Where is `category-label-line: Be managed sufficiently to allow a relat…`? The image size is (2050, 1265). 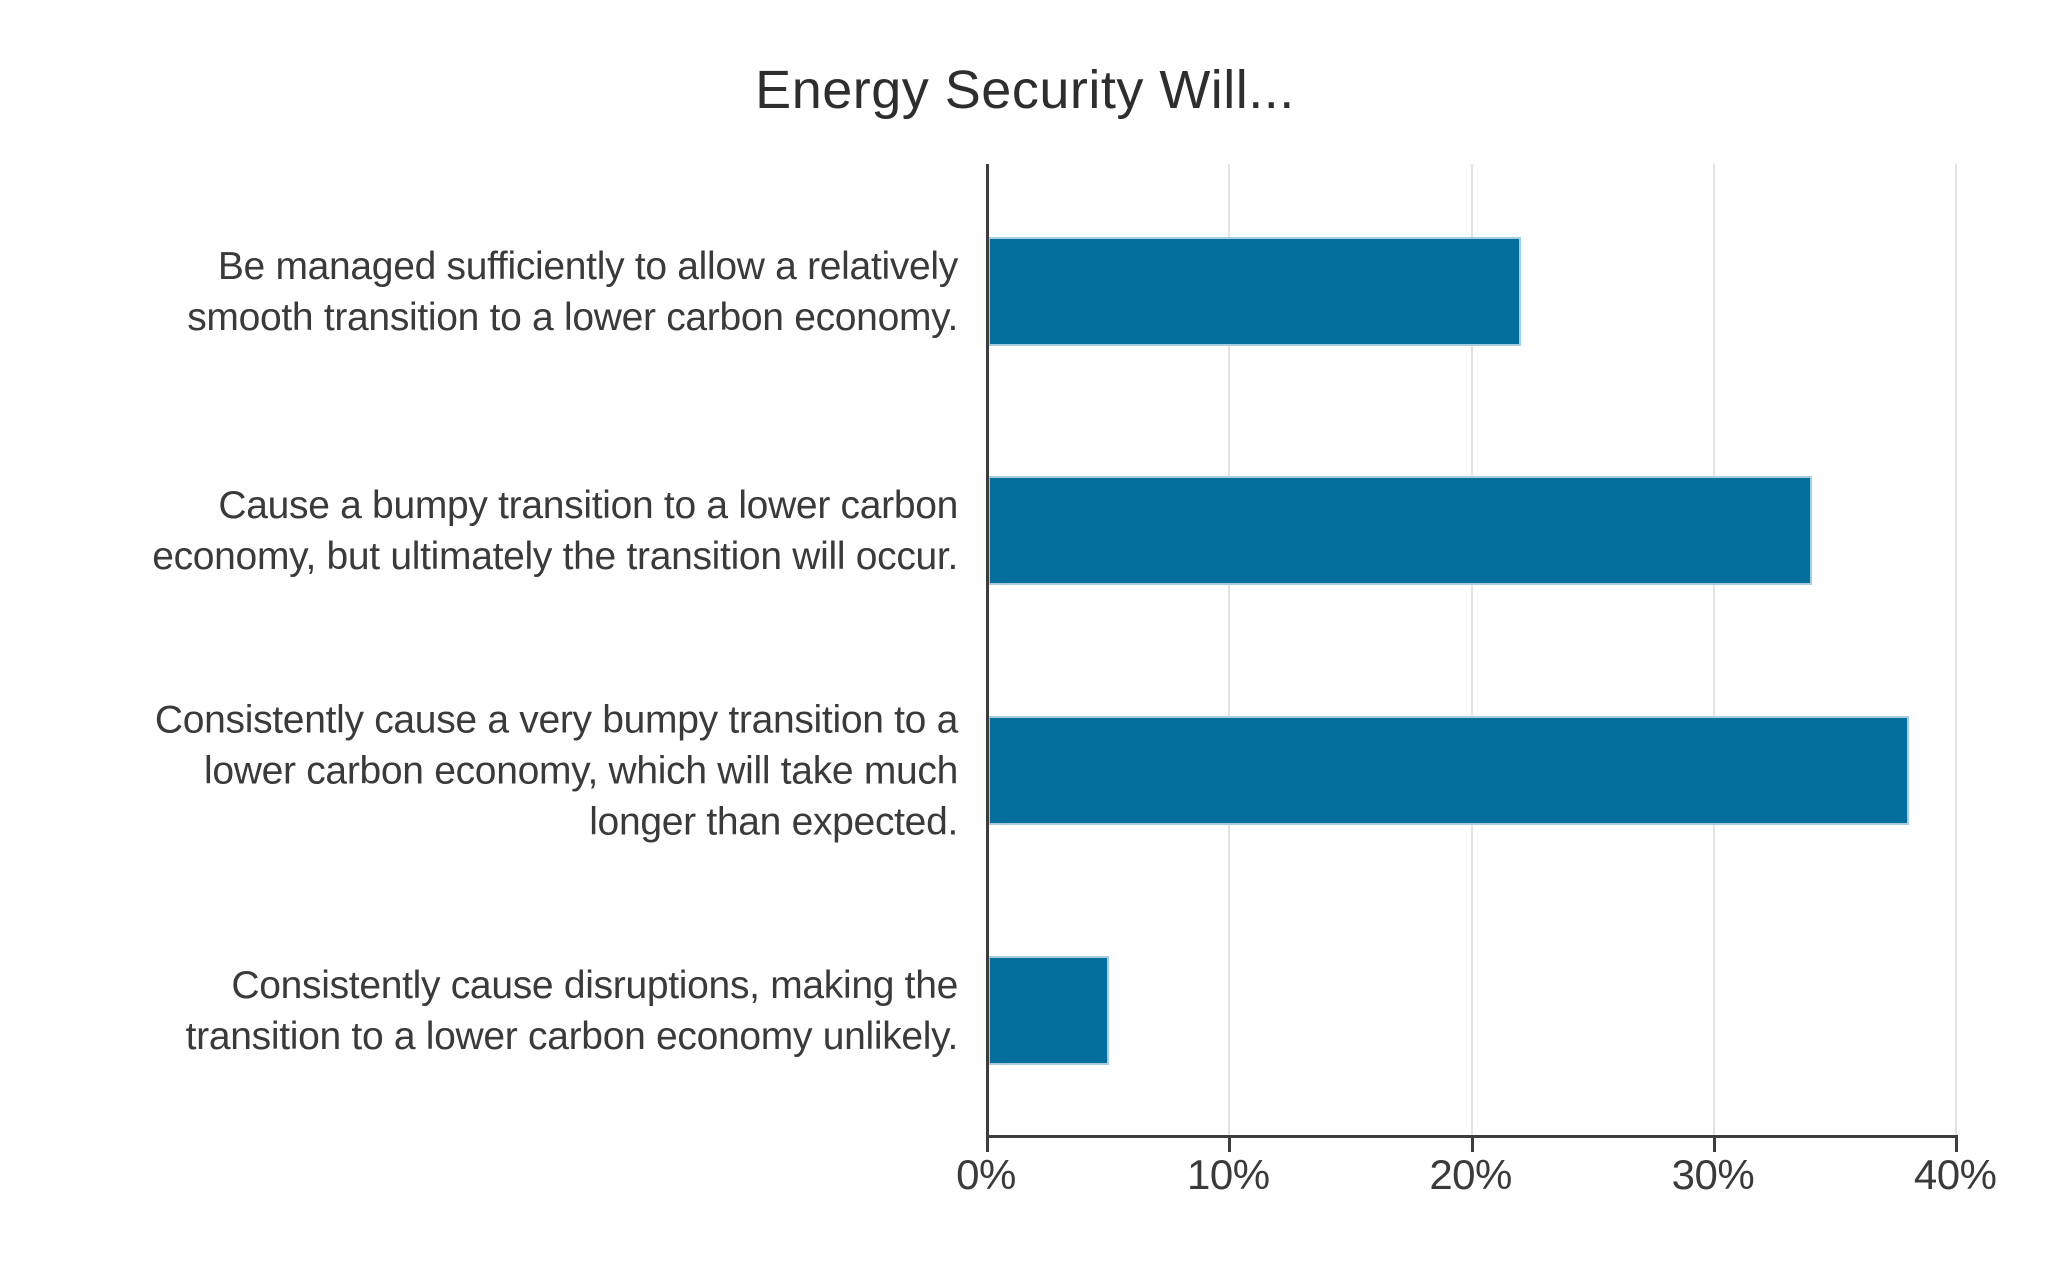
category-label-line: Be managed sufficiently to allow a relat… is located at coordinates (587, 266).